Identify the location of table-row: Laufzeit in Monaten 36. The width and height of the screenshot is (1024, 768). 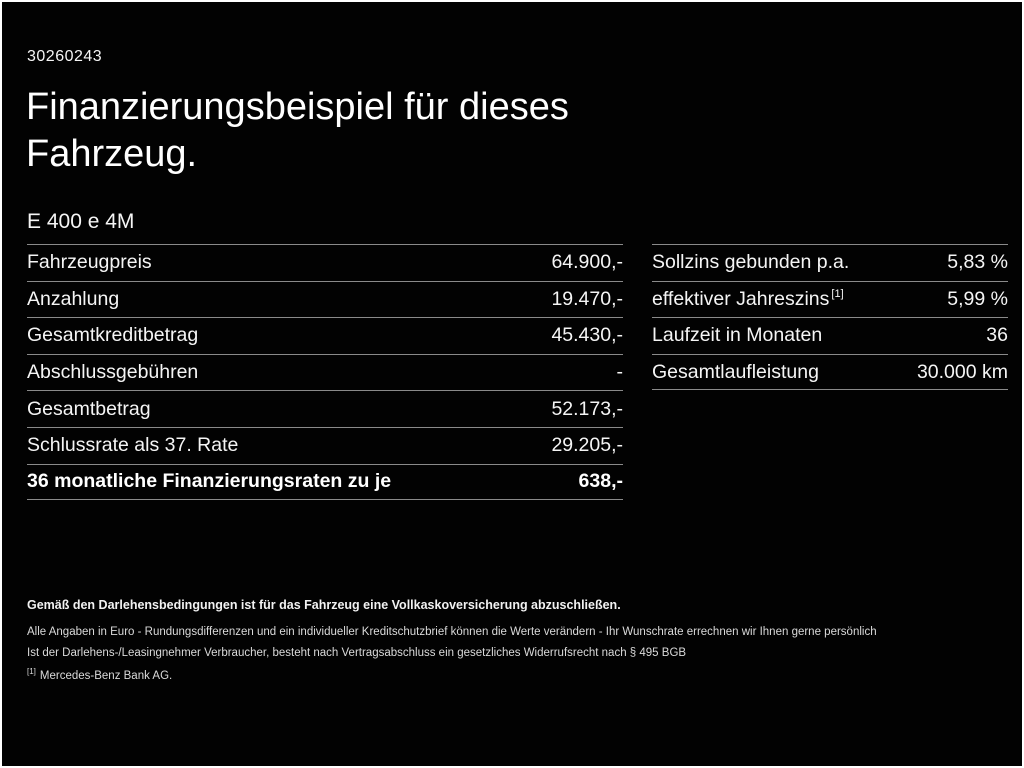
(830, 335).